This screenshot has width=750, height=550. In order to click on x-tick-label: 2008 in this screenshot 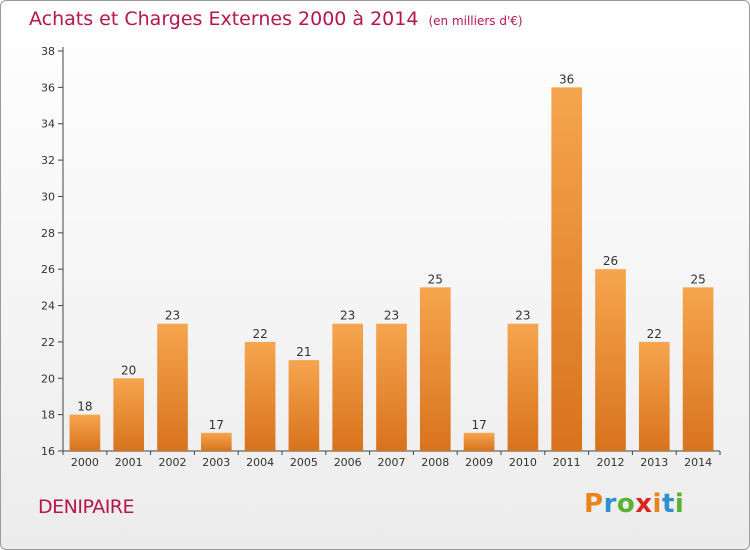, I will do `click(435, 462)`.